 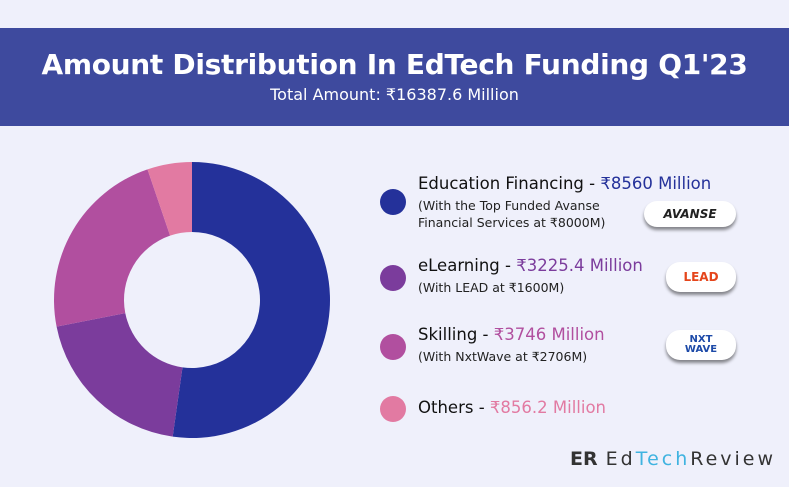 I want to click on legend-value: ₹3225.4 Million, so click(x=579, y=265).